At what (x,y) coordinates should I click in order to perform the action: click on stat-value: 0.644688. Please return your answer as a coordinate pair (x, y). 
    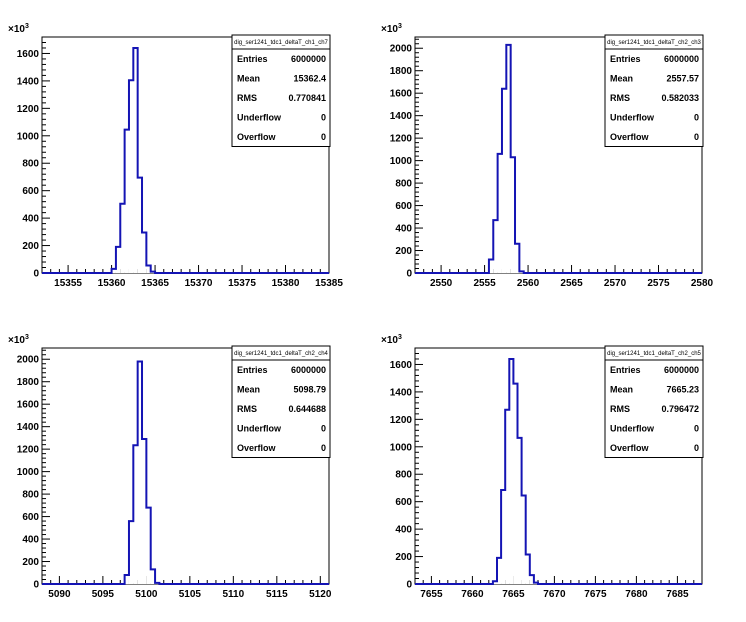
    Looking at the image, I should click on (307, 409).